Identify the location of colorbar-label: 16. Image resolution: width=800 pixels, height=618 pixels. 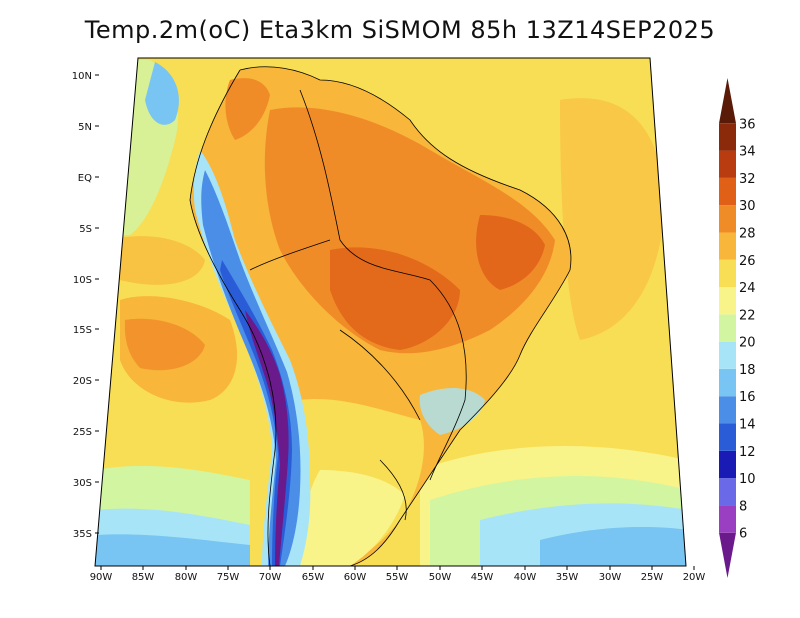
(747, 397).